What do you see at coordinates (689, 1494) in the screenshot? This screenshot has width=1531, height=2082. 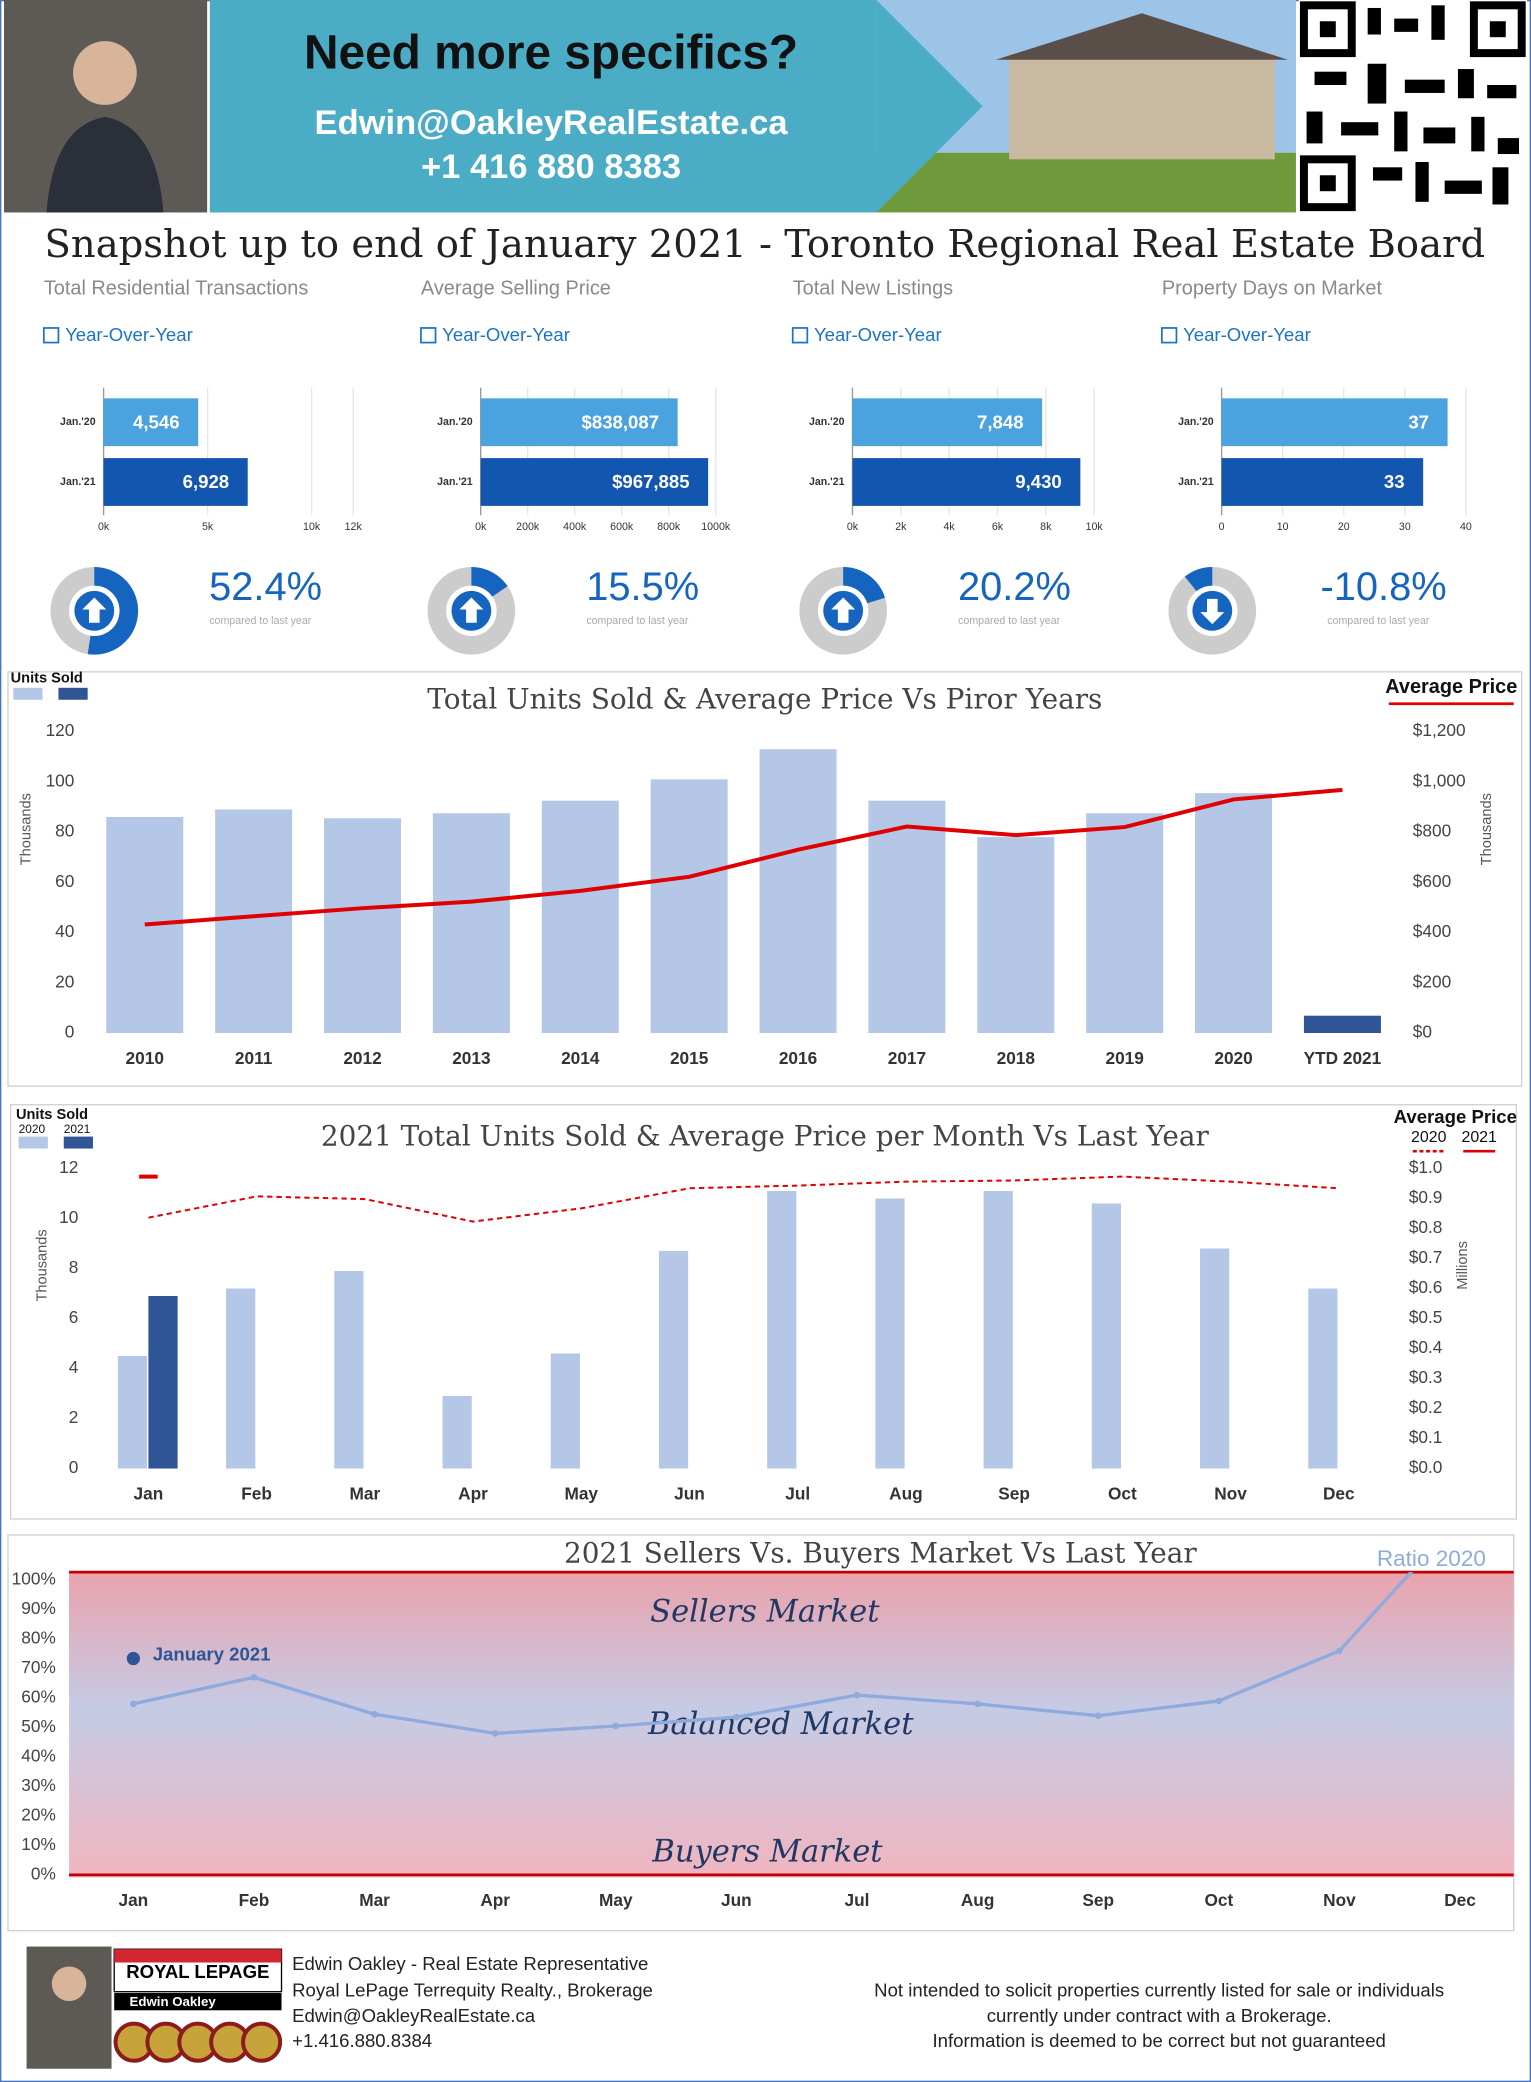 I see `x-tick-label: Jun` at bounding box center [689, 1494].